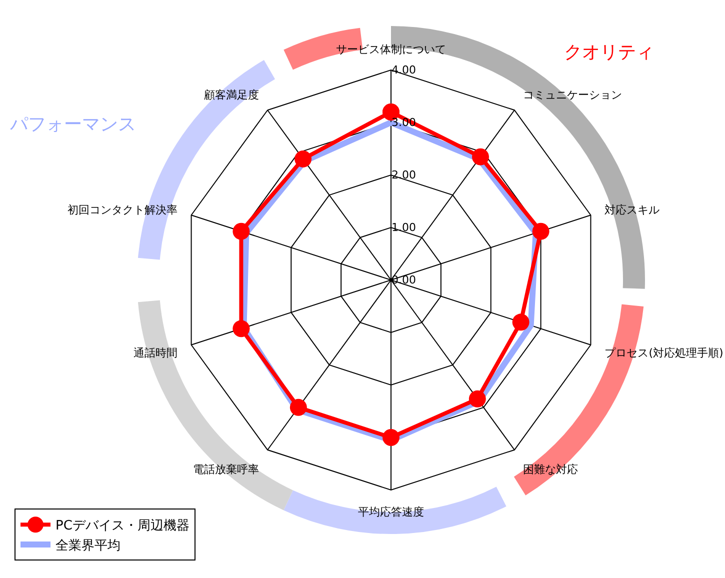  What do you see at coordinates (632, 210) in the screenshot?
I see `spoke-label: 対応スキル` at bounding box center [632, 210].